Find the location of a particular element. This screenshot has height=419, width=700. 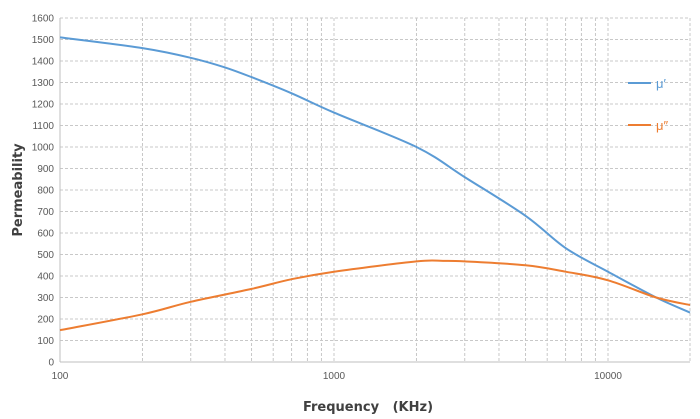

legend-label: μ′ is located at coordinates (661, 83).